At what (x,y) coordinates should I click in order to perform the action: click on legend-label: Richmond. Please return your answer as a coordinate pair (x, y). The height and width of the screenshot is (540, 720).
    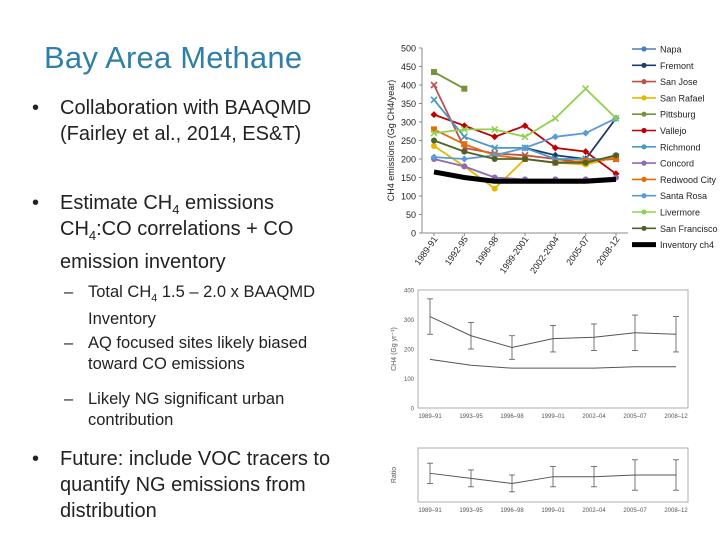
    Looking at the image, I should click on (680, 147).